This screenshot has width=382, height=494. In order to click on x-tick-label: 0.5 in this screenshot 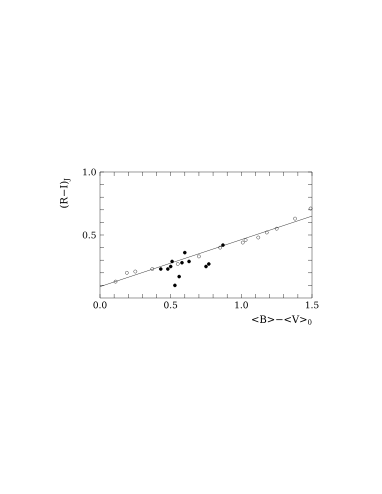, I will do `click(171, 305)`.